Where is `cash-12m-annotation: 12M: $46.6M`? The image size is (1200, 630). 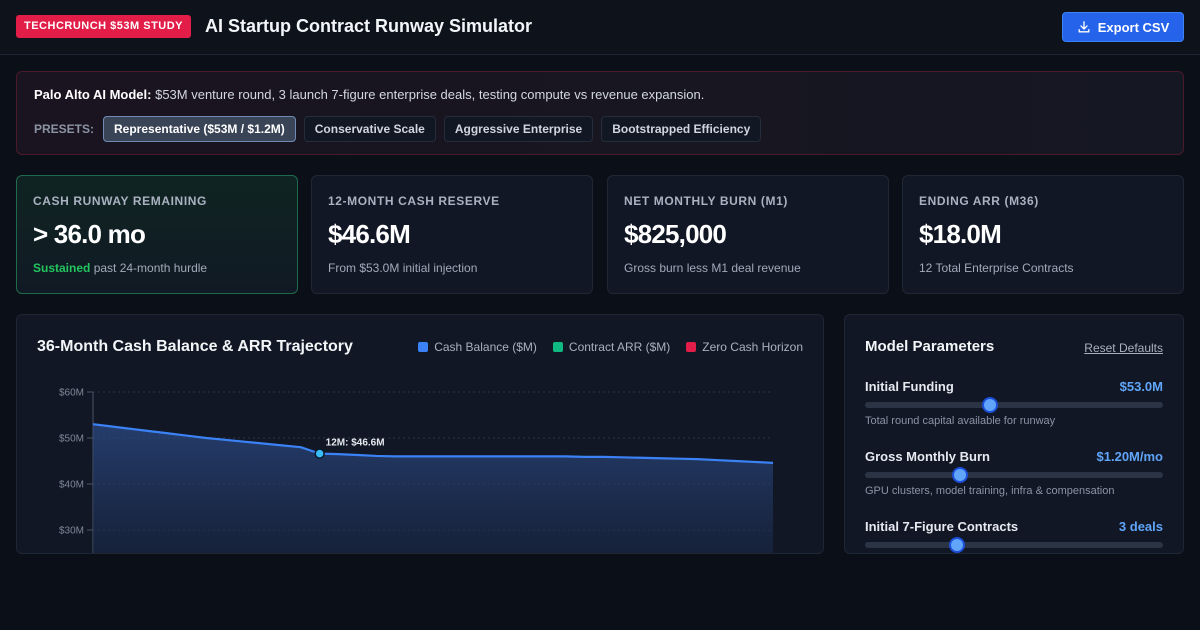 cash-12m-annotation: 12M: $46.6M is located at coordinates (355, 443).